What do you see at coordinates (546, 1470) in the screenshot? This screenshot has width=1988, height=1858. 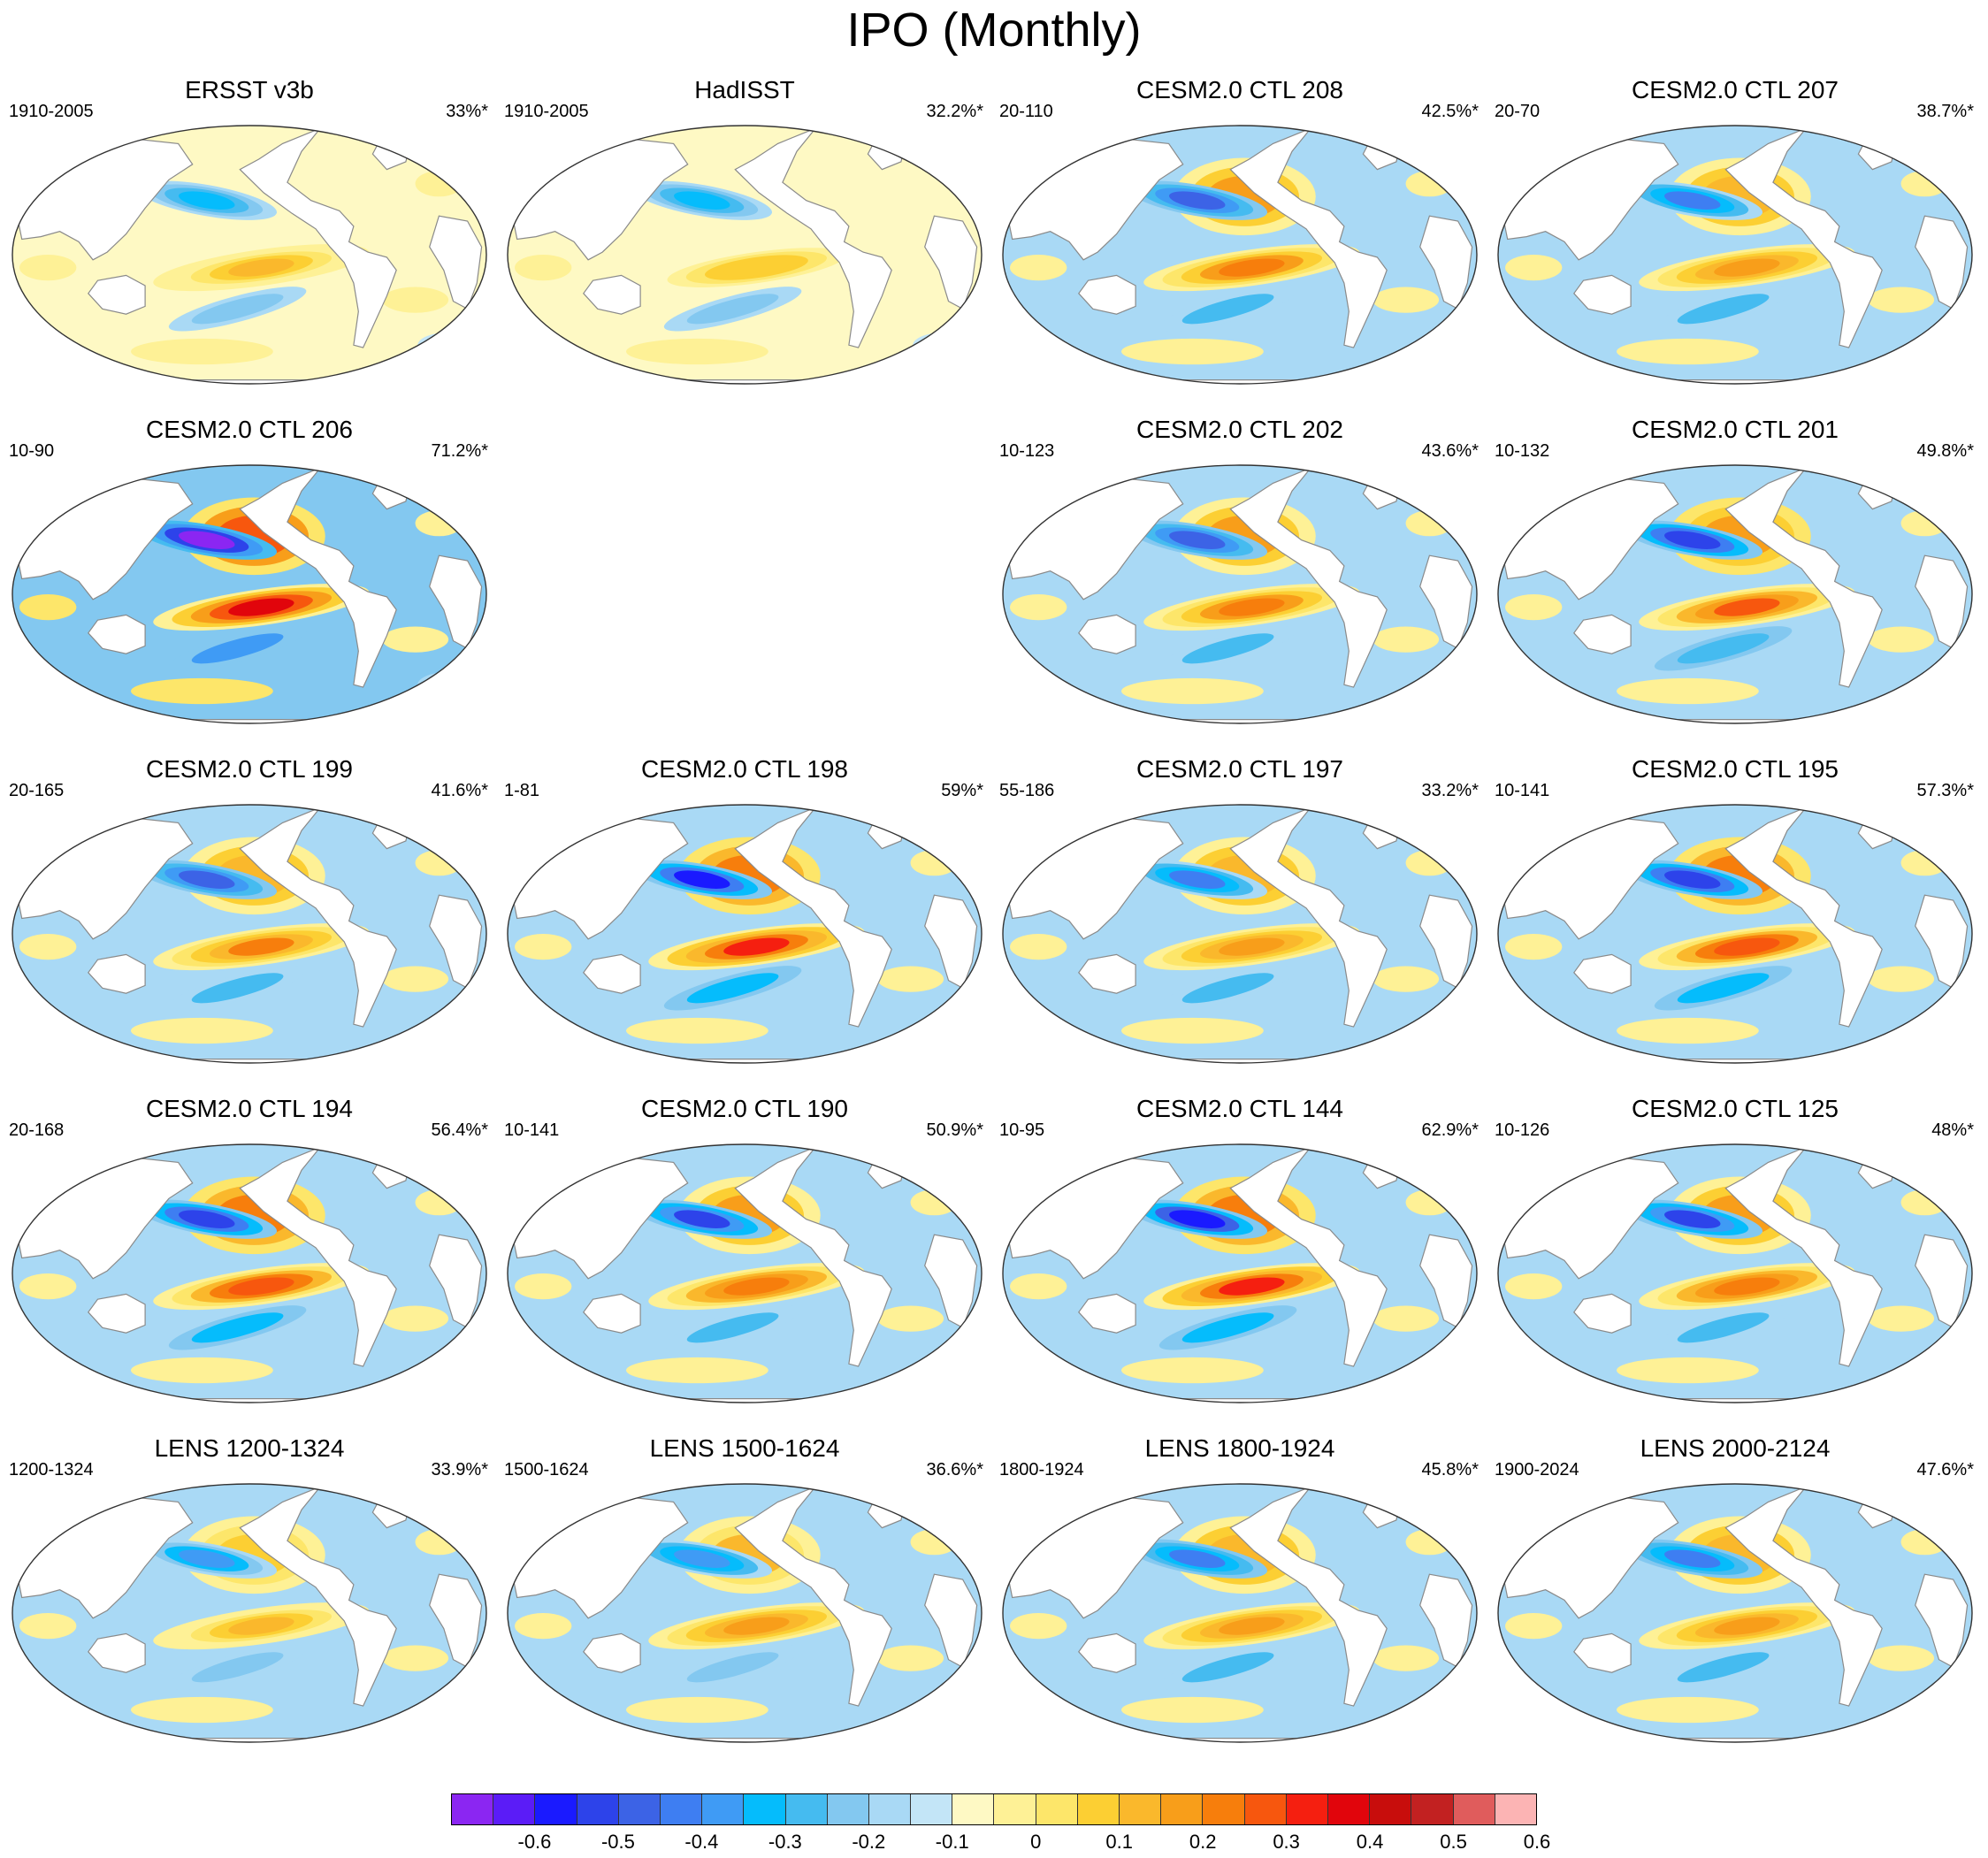 I see `panel-years: 1500-1624` at bounding box center [546, 1470].